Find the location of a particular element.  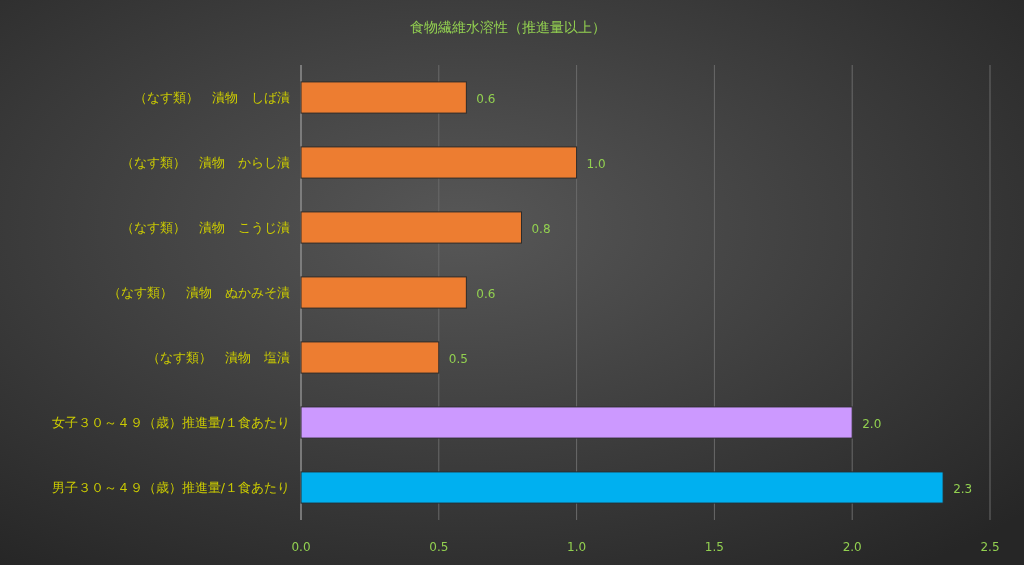

data-label: 2.3 is located at coordinates (963, 488).